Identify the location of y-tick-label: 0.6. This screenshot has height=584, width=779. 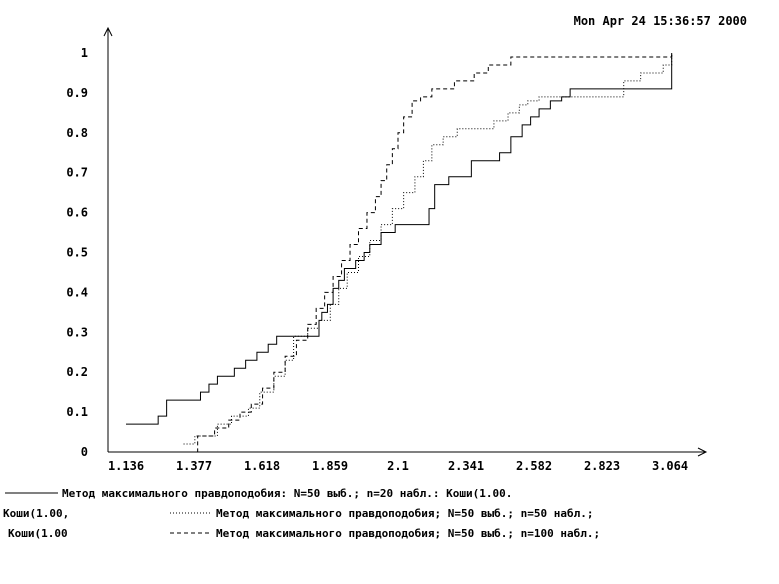
(77, 213).